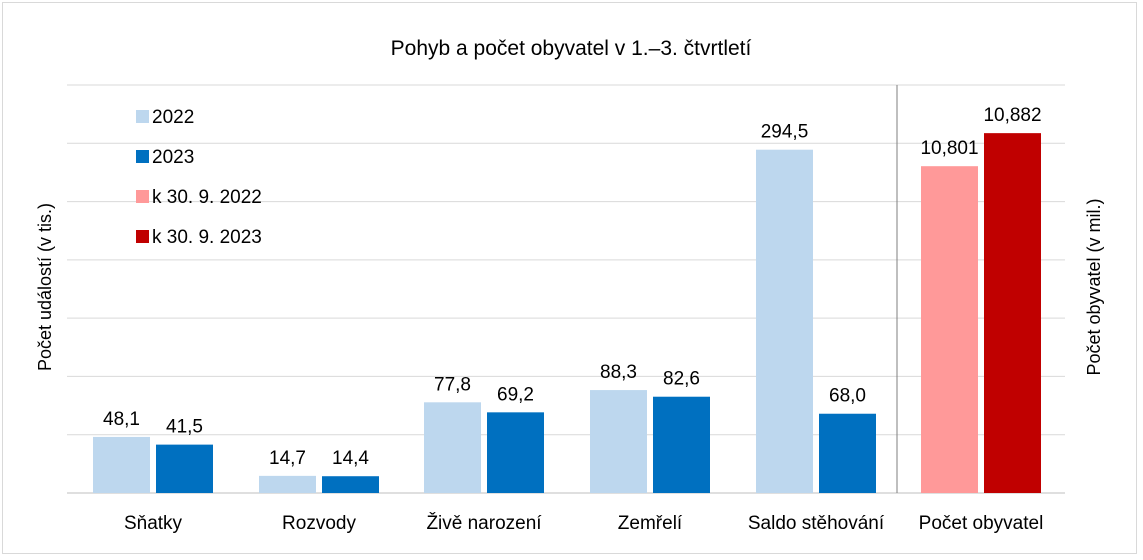  Describe the element at coordinates (785, 132) in the screenshot. I see `data-label: 294,5` at that location.